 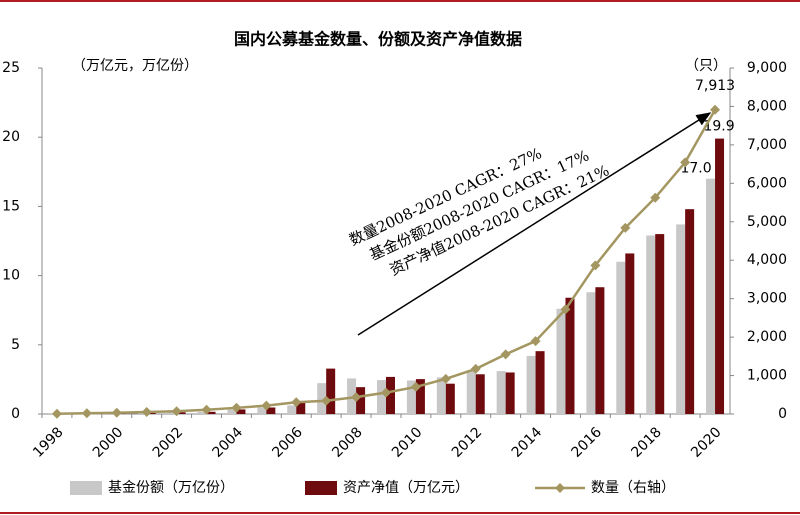 What do you see at coordinates (287, 442) in the screenshot?
I see `x-tick-label: 2006` at bounding box center [287, 442].